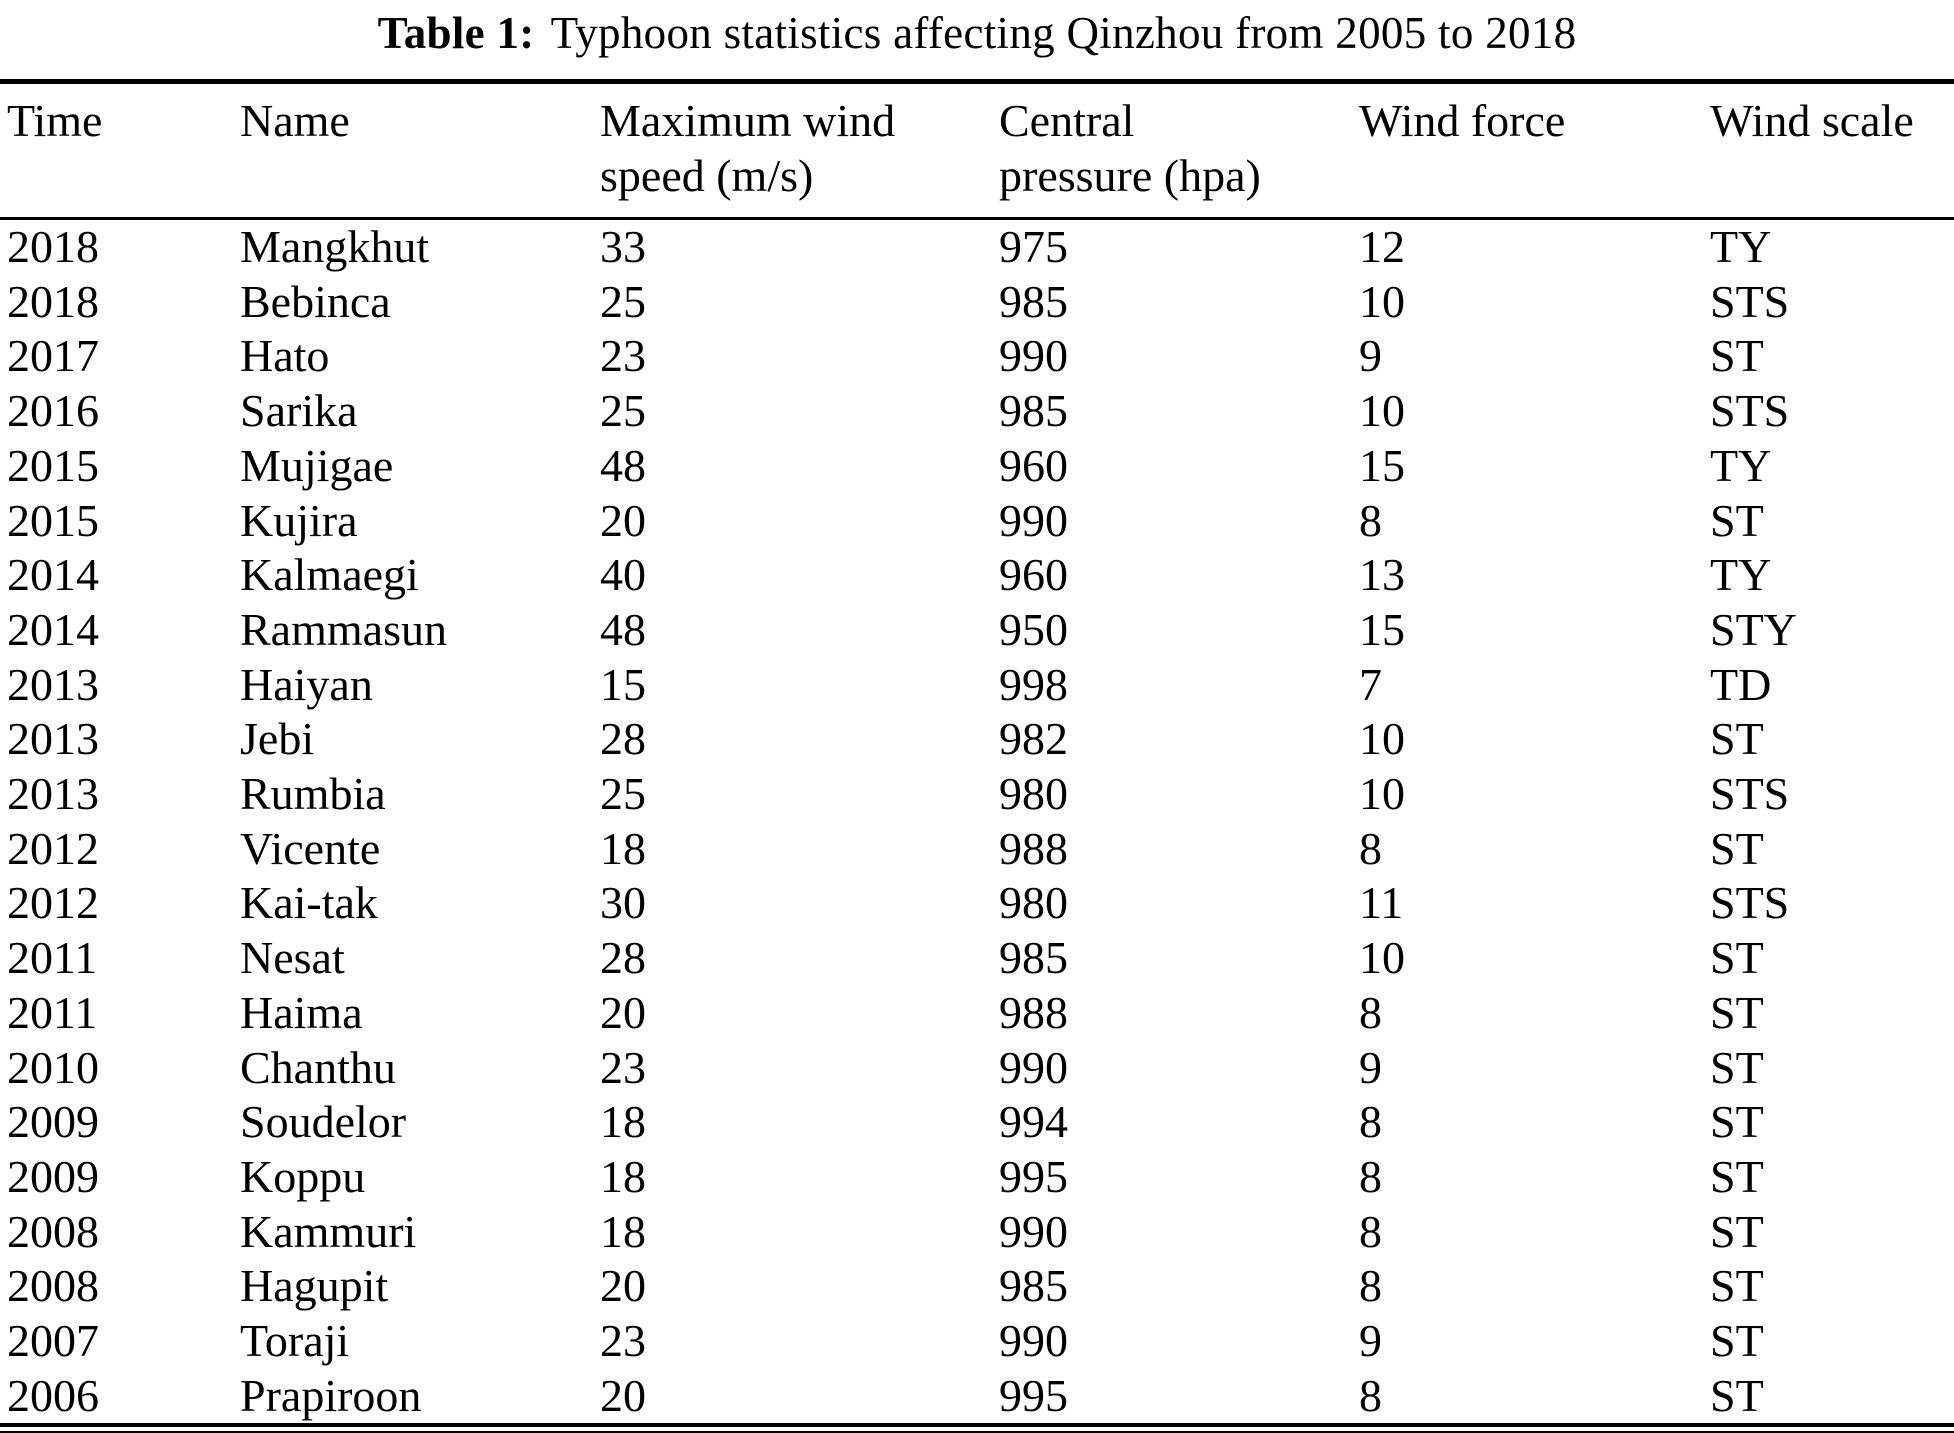 This screenshot has width=1954, height=1433. What do you see at coordinates (623, 958) in the screenshot?
I see `cell-max-wind-speed: 28` at bounding box center [623, 958].